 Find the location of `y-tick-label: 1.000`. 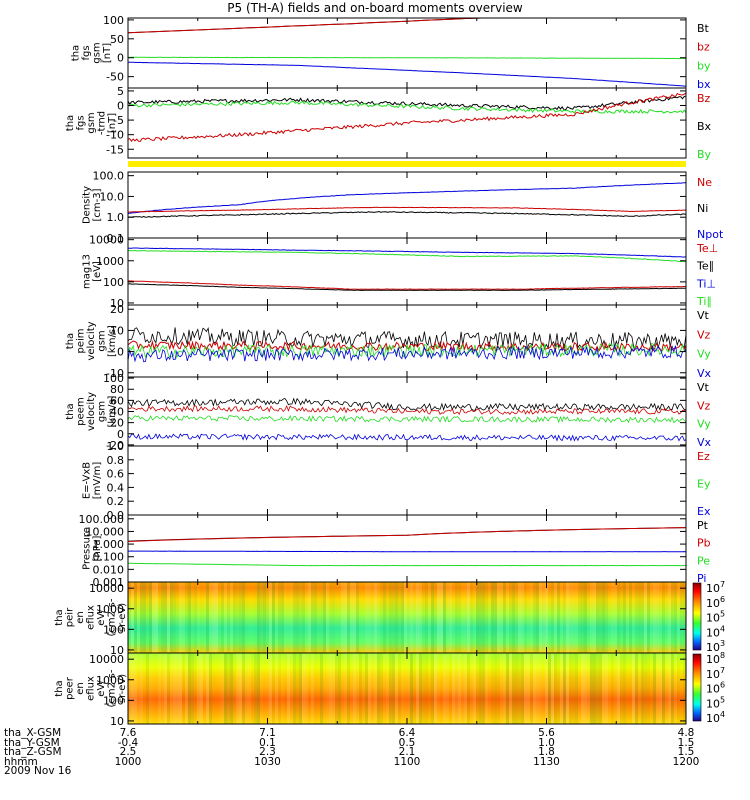

y-tick-label: 1.000 is located at coordinates (109, 544).